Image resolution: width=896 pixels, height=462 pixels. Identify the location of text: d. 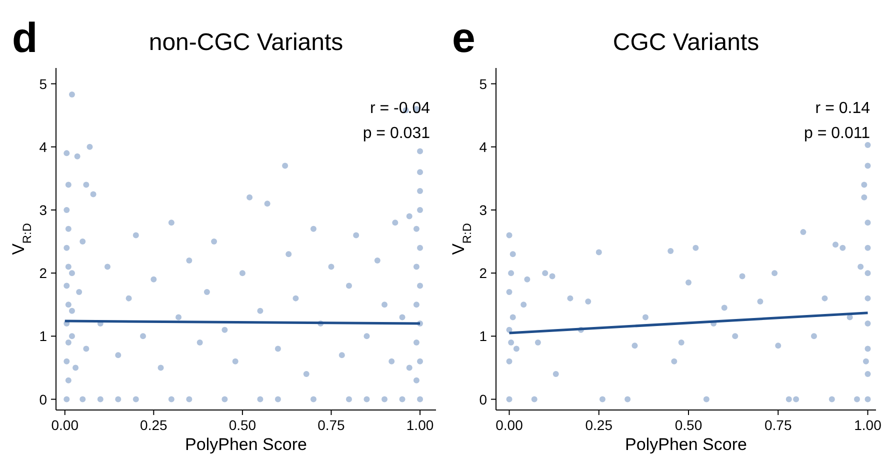
(25, 37).